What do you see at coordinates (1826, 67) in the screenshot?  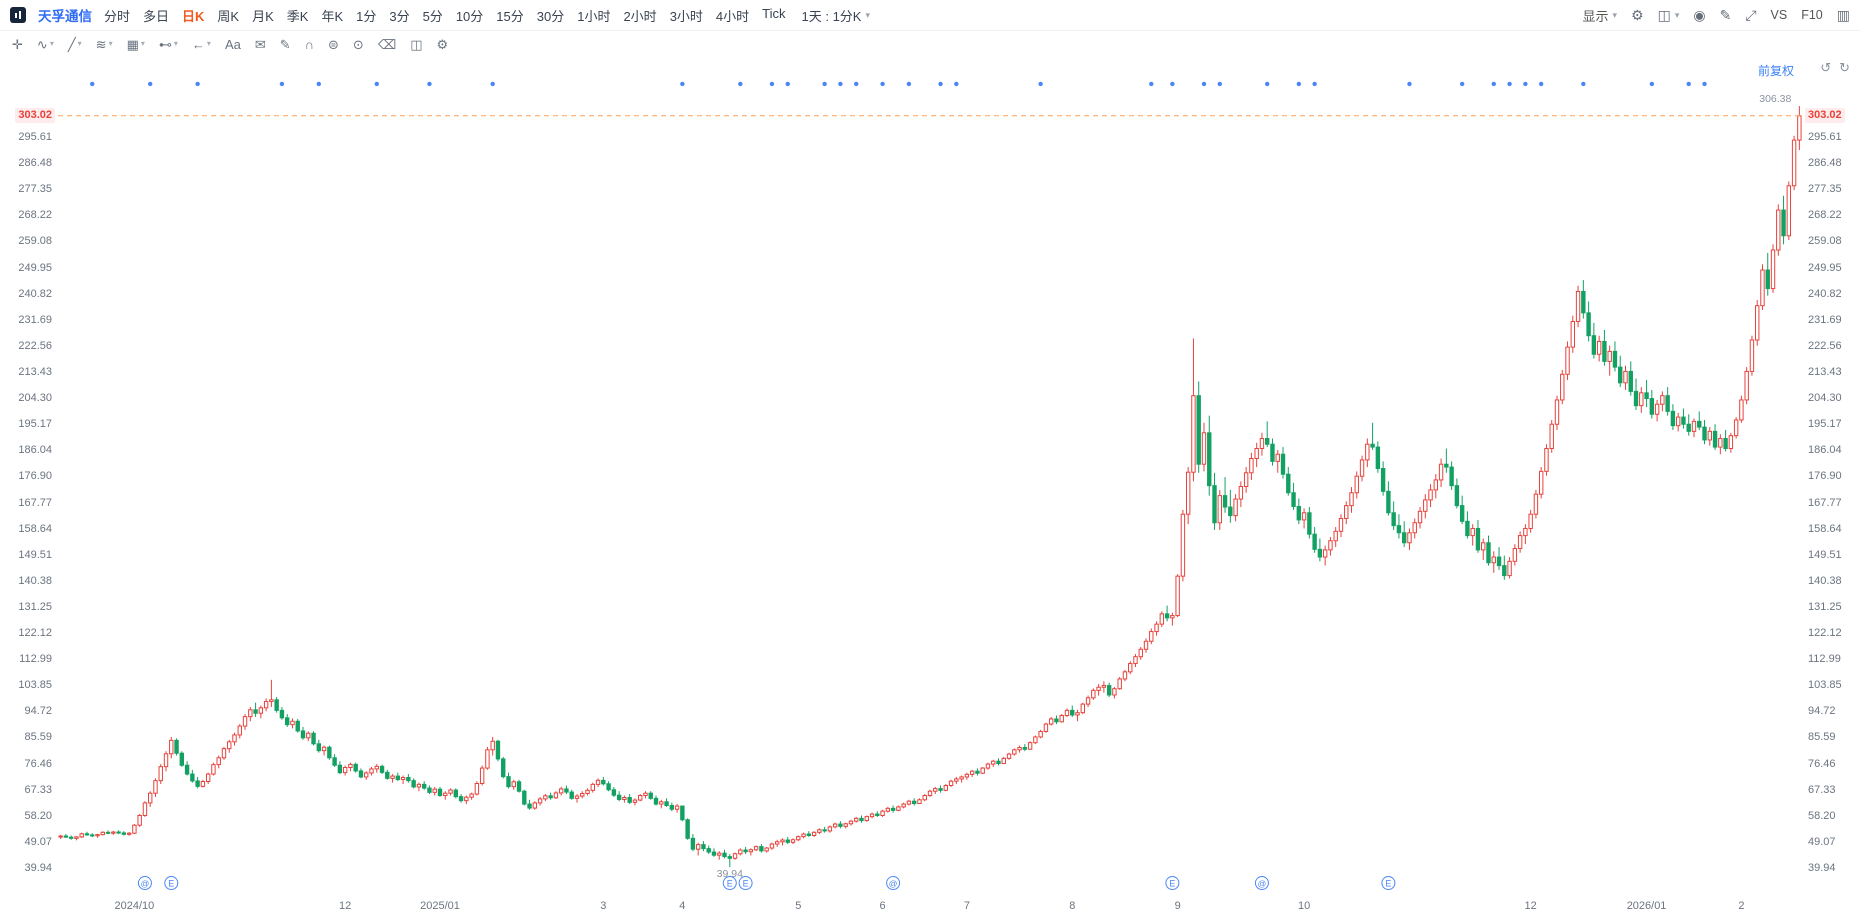 I see `undo-icon: ↺` at bounding box center [1826, 67].